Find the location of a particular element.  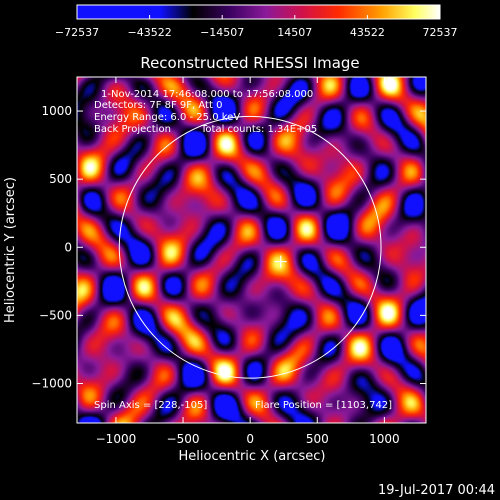

y-tick-label: −500 is located at coordinates (55, 315).